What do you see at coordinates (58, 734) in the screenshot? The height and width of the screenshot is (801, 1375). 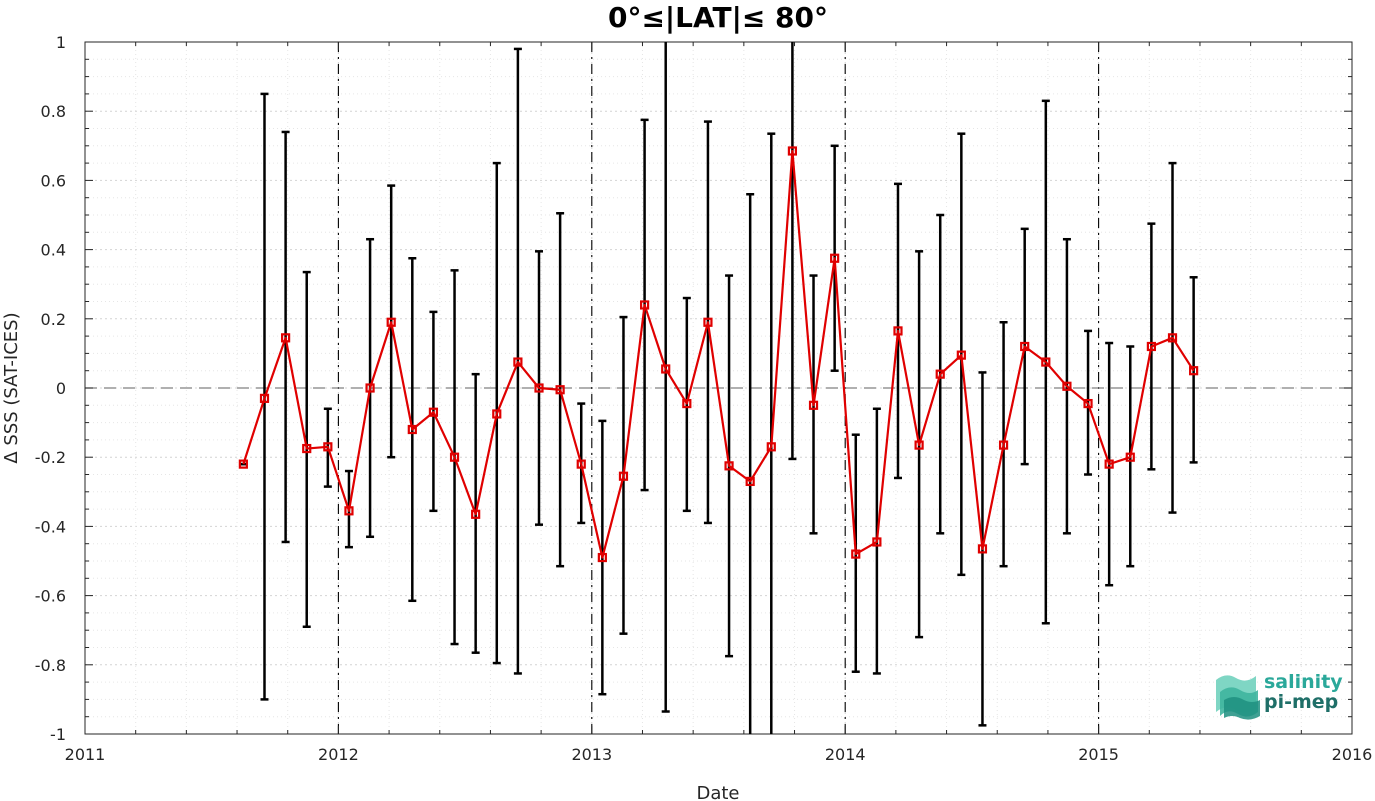 I see `y-tick-label: -1` at bounding box center [58, 734].